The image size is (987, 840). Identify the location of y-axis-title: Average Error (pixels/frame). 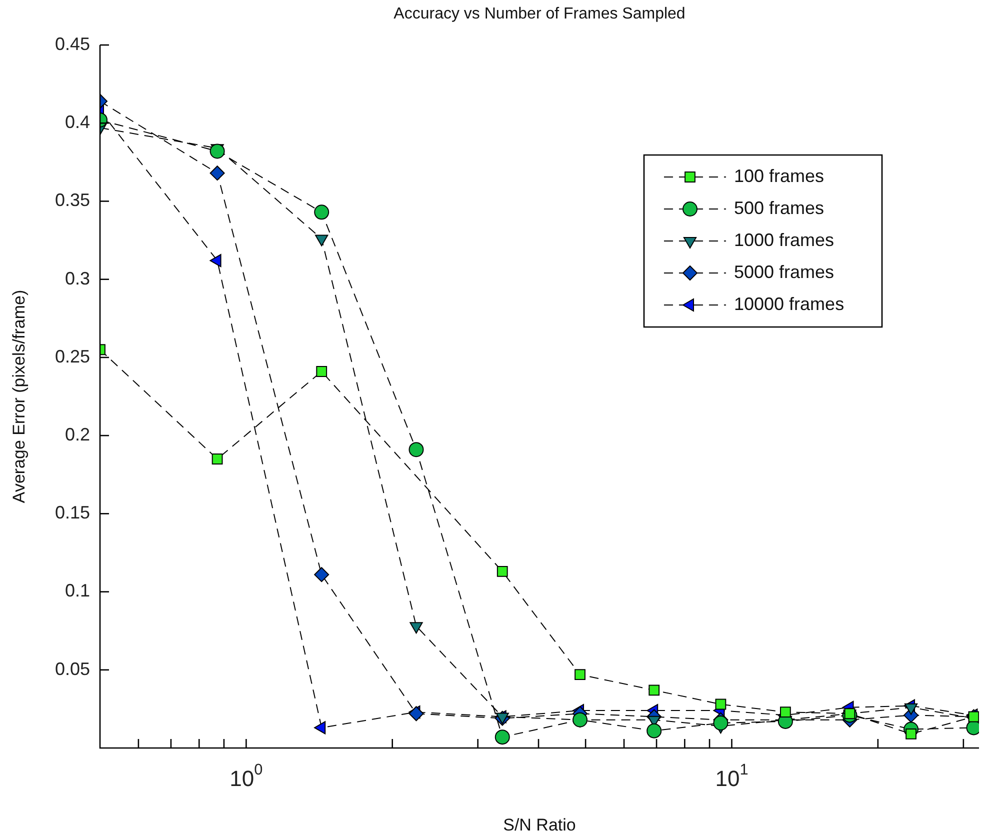
(19, 397).